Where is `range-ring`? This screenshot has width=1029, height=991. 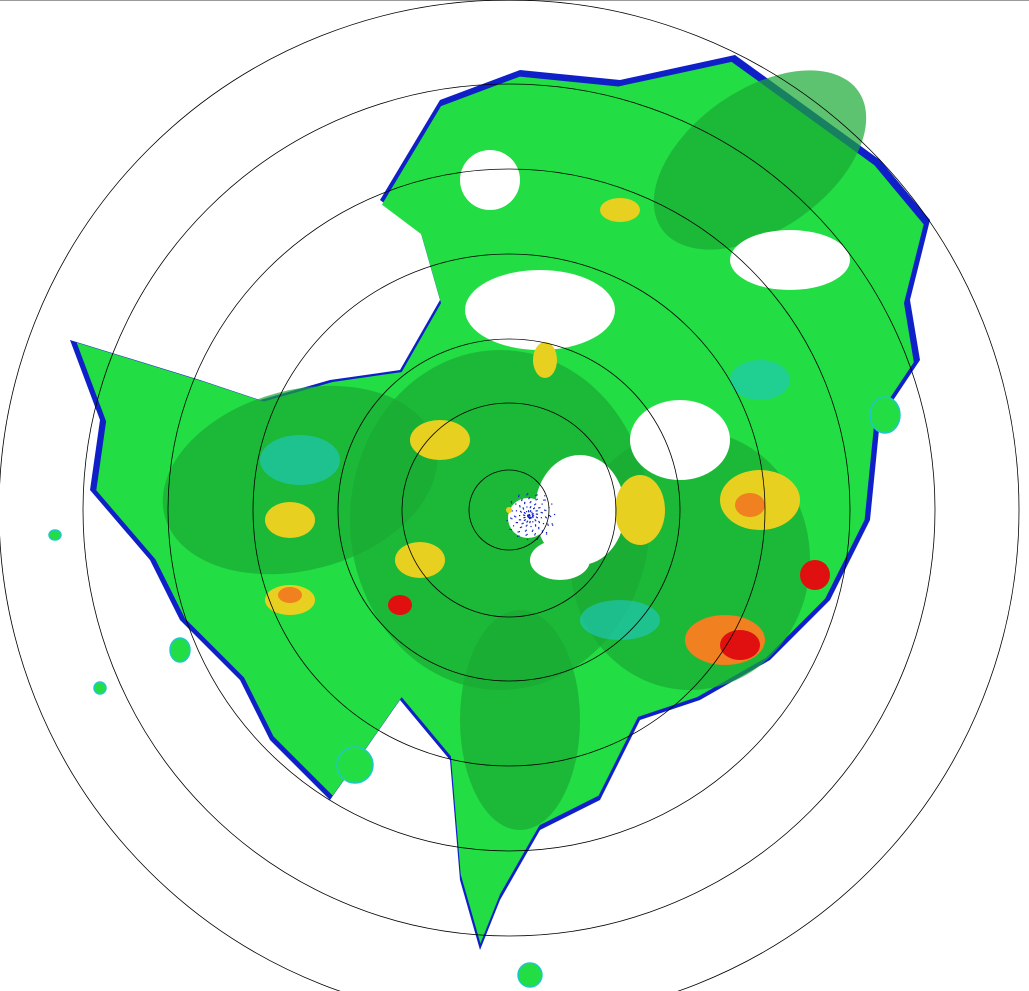
range-ring is located at coordinates (509, 510).